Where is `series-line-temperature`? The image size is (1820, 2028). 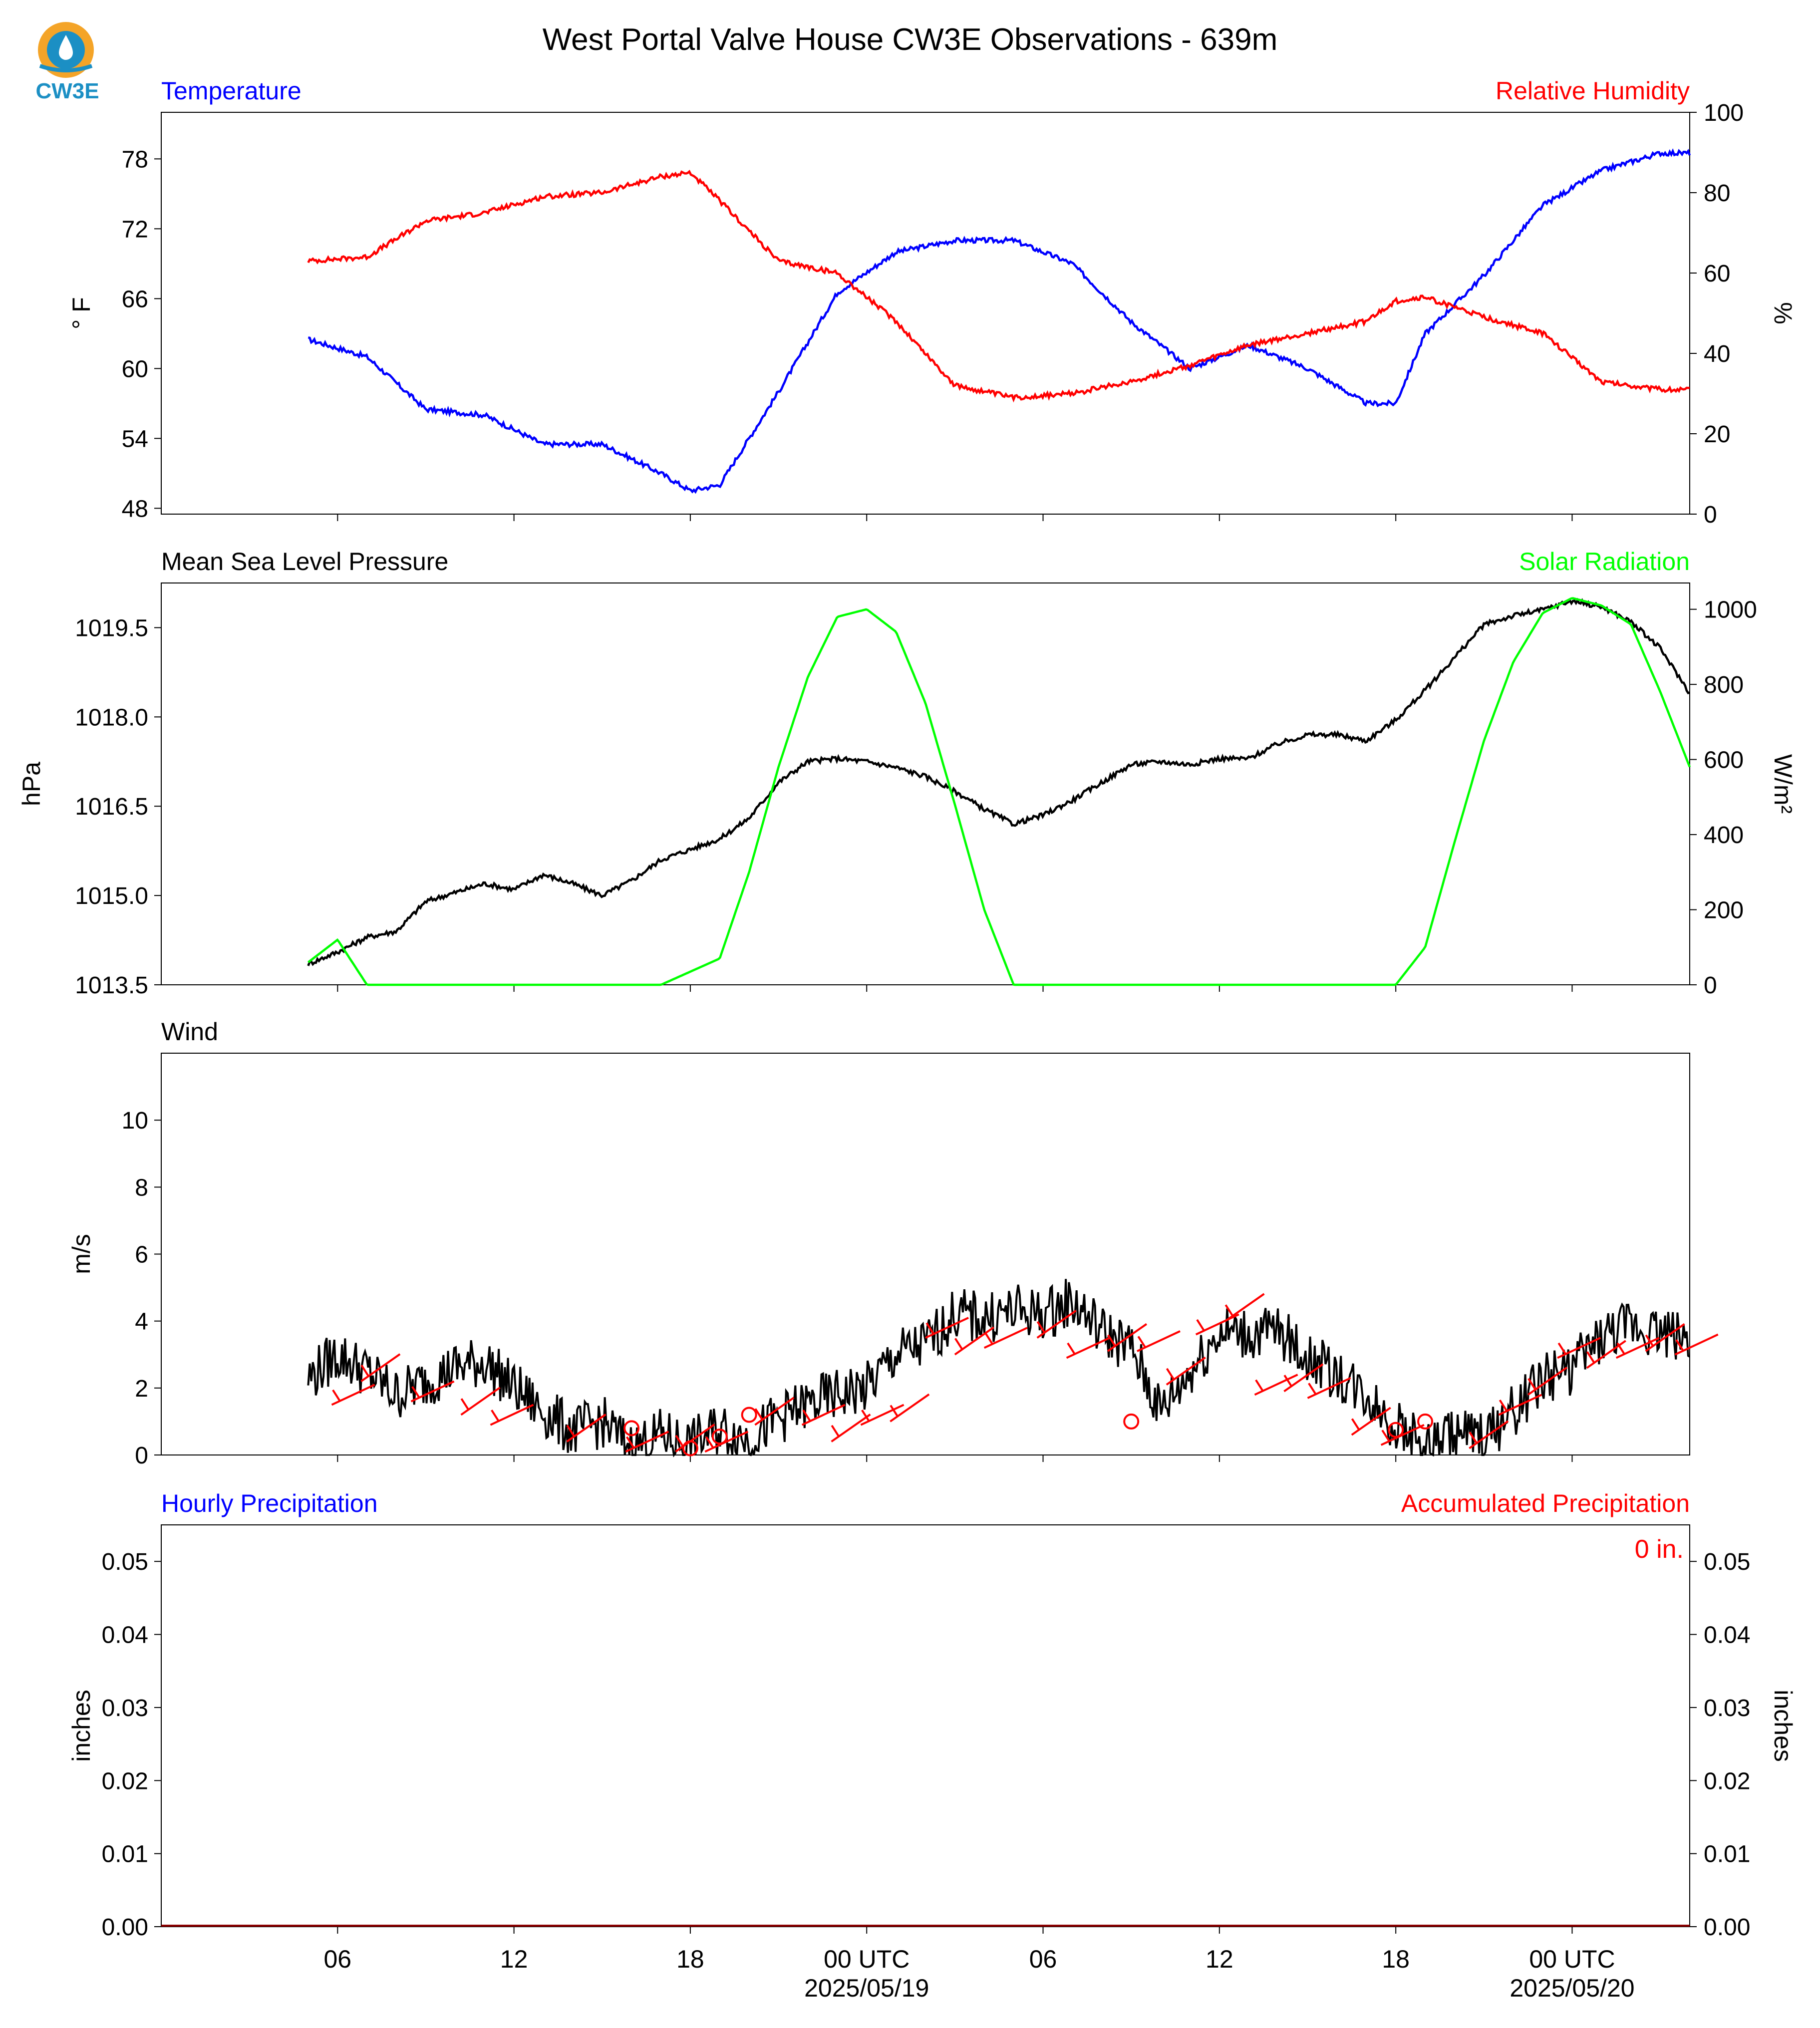 series-line-temperature is located at coordinates (999, 321).